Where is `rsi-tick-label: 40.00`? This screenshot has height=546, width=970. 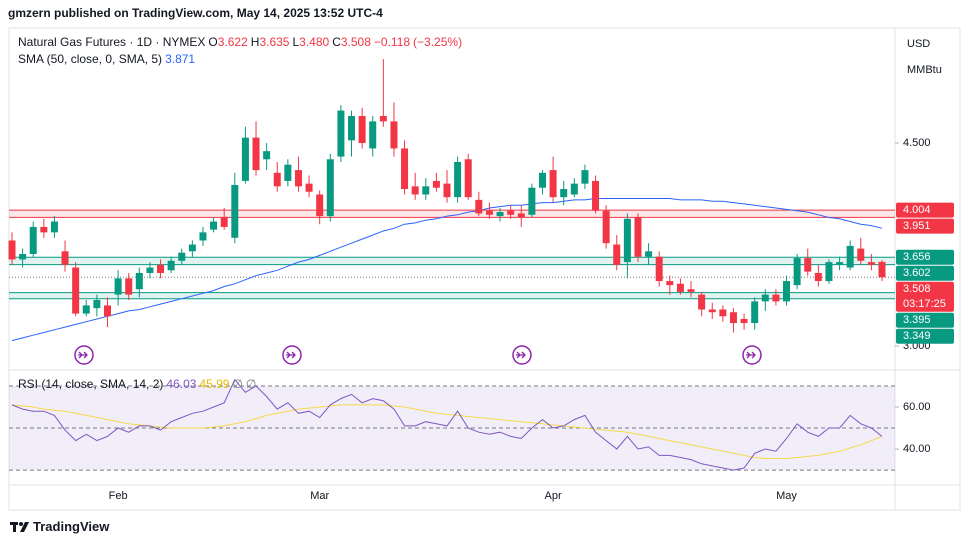 rsi-tick-label: 40.00 is located at coordinates (917, 449).